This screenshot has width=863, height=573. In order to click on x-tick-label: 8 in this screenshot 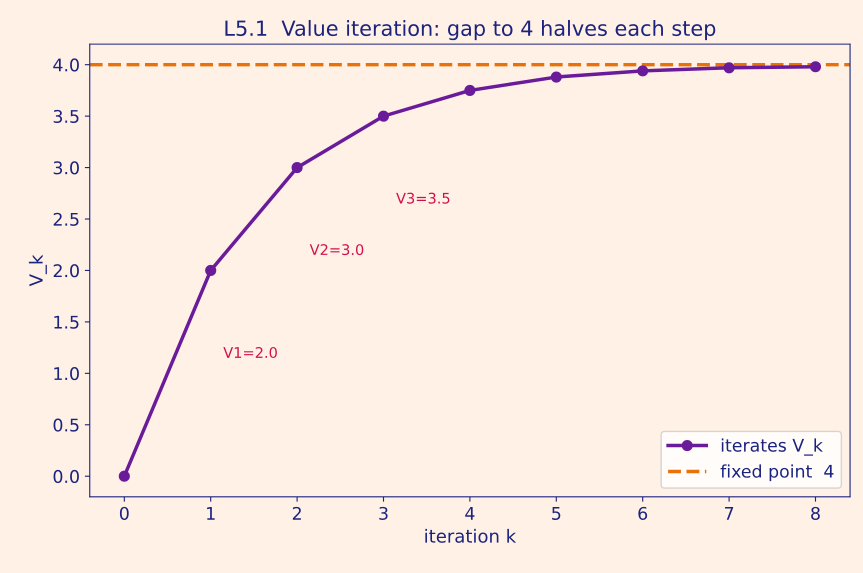, I will do `click(815, 513)`.